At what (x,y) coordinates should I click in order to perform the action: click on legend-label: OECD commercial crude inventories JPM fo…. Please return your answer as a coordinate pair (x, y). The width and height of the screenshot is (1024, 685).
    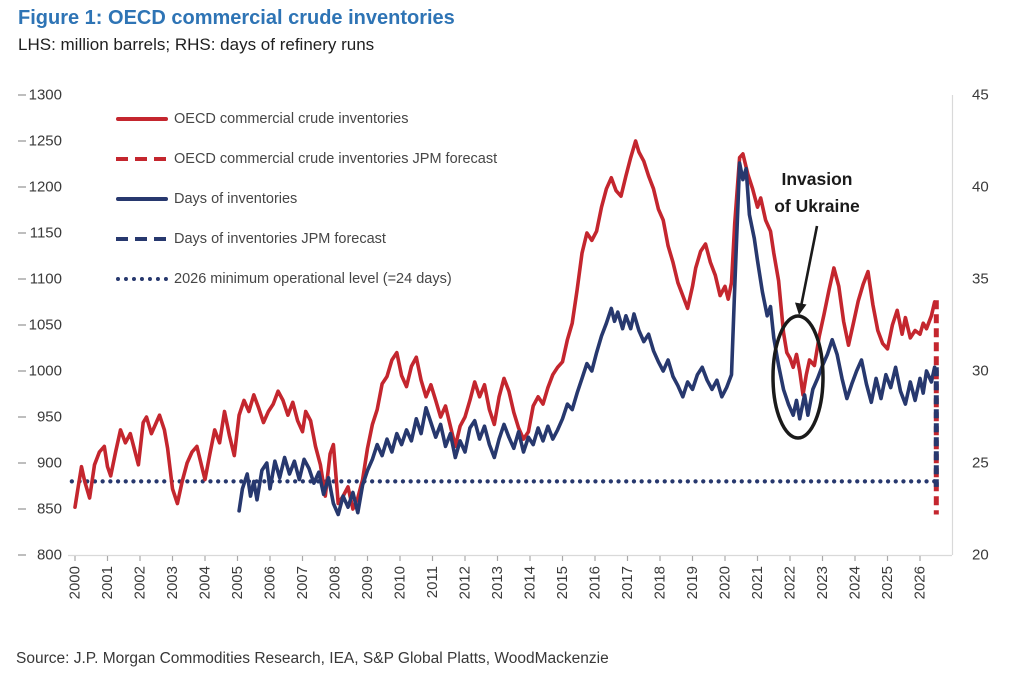
    Looking at the image, I should click on (336, 159).